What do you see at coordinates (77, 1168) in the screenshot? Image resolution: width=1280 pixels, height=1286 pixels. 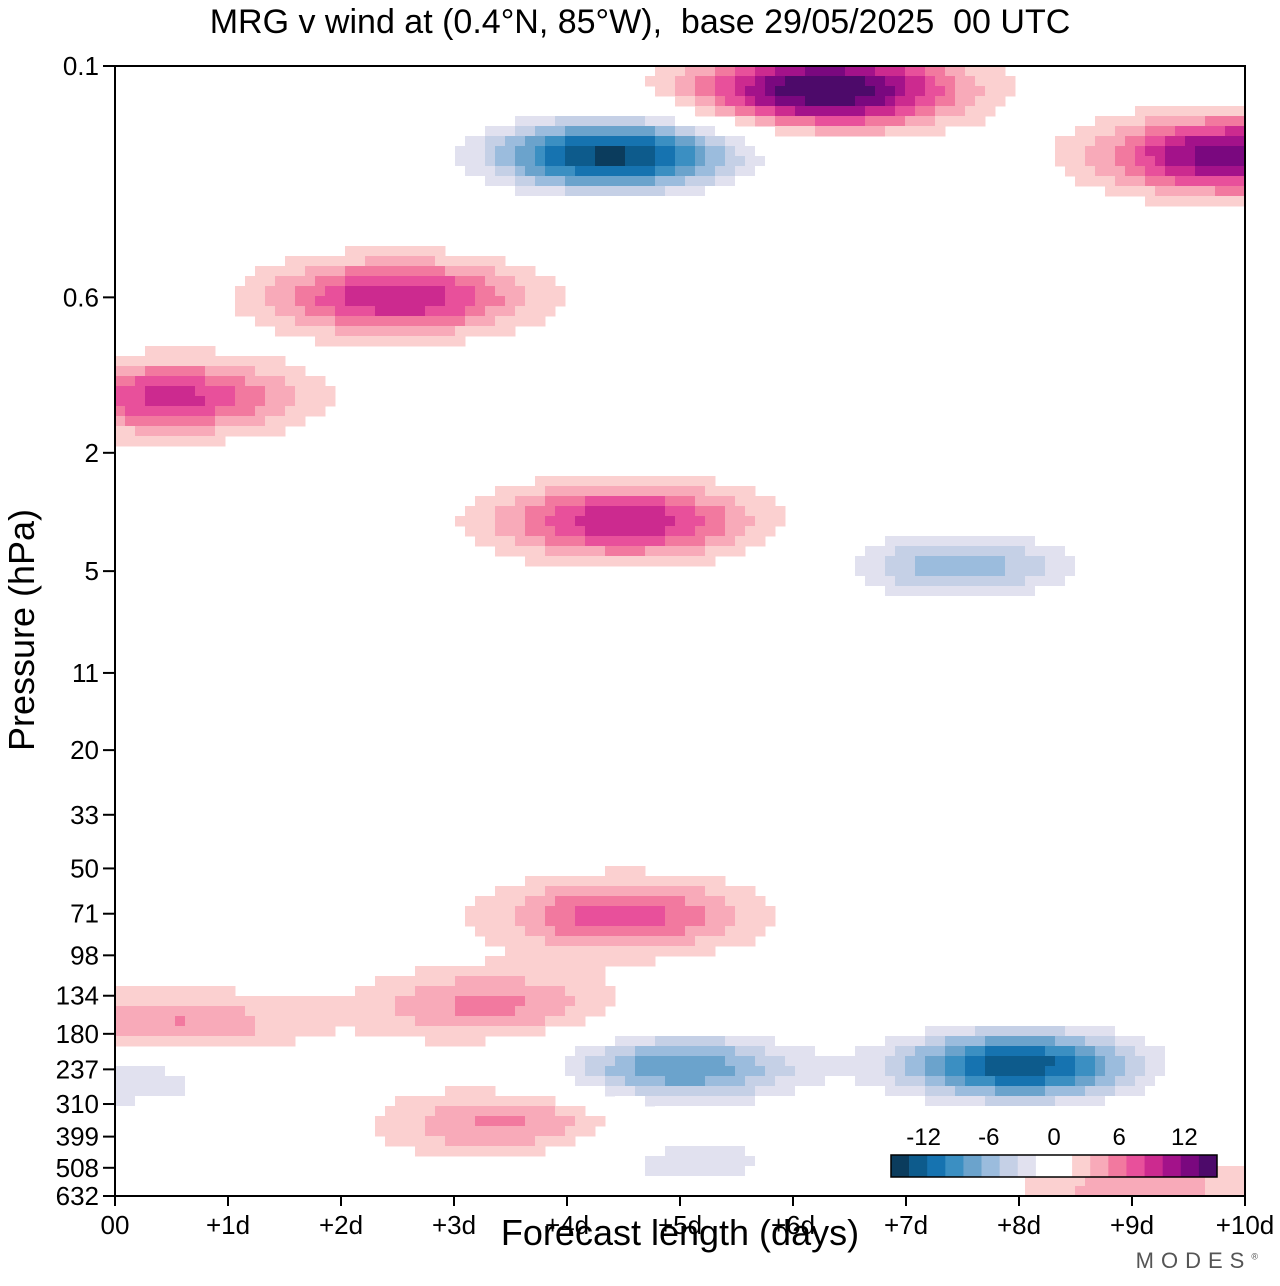 I see `y-tick-label: 508` at bounding box center [77, 1168].